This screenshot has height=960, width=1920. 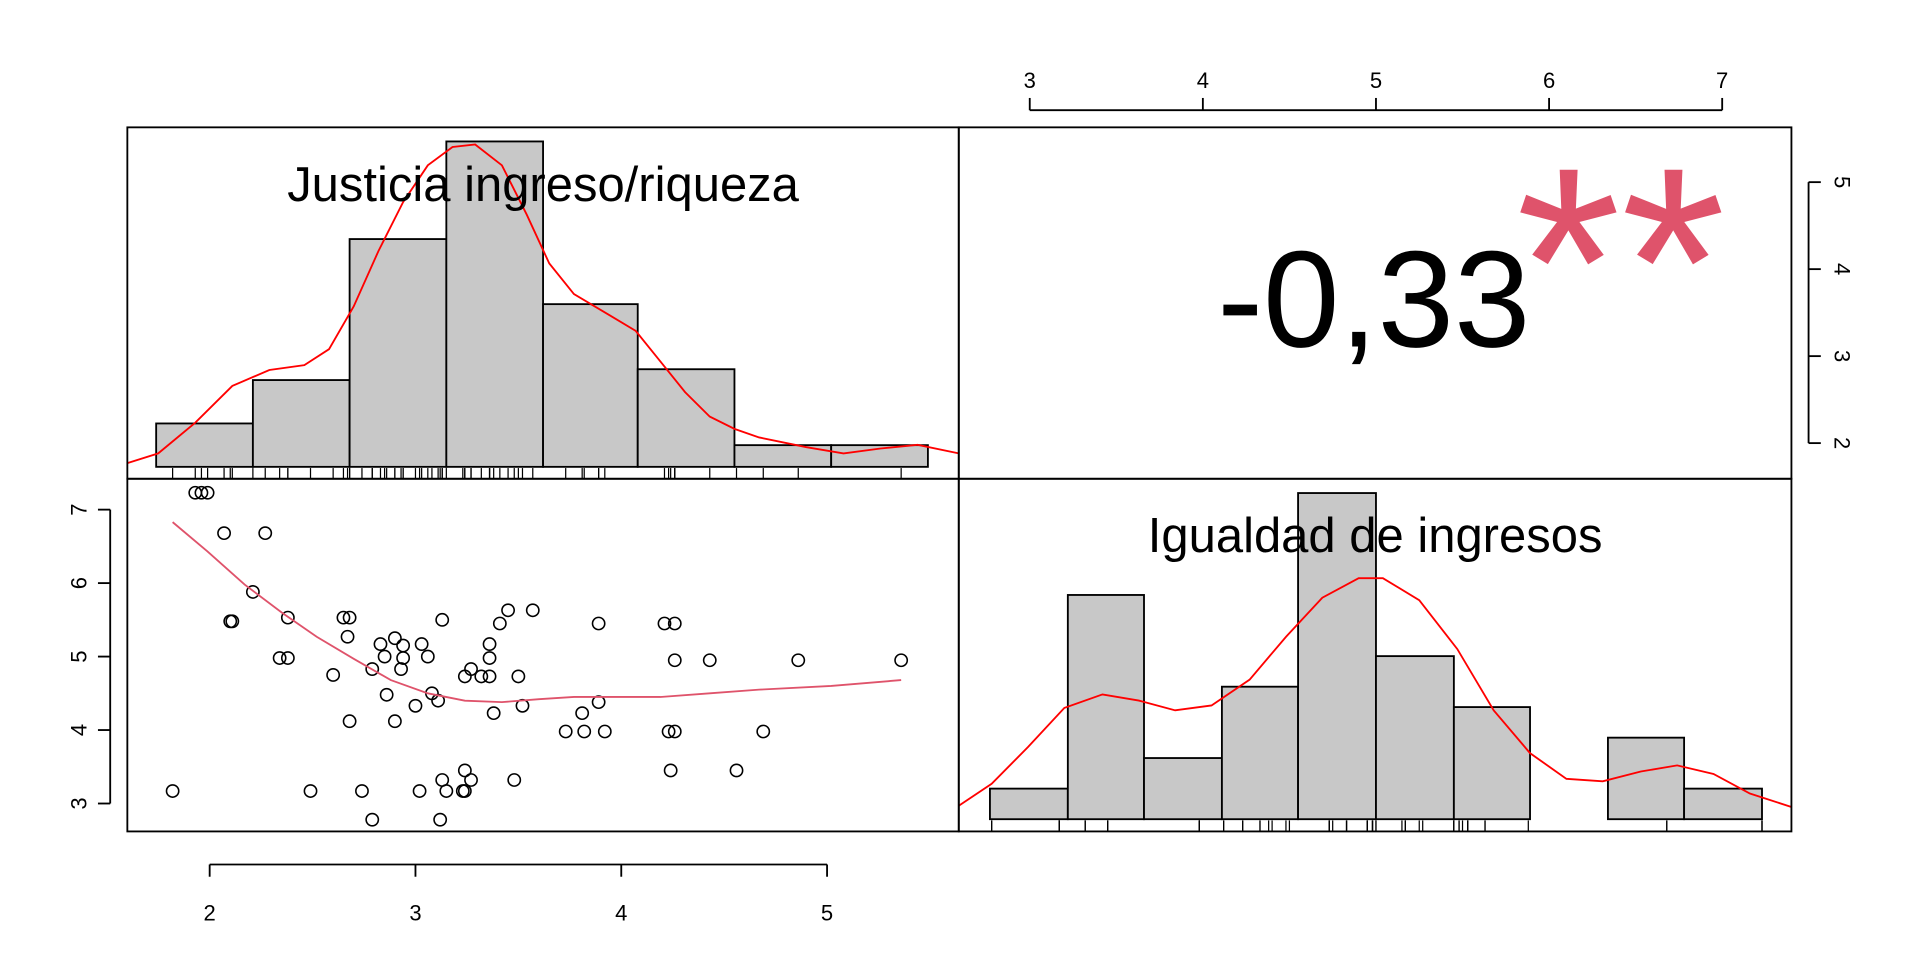 I want to click on correlation-value: -0,33, so click(x=1373, y=300).